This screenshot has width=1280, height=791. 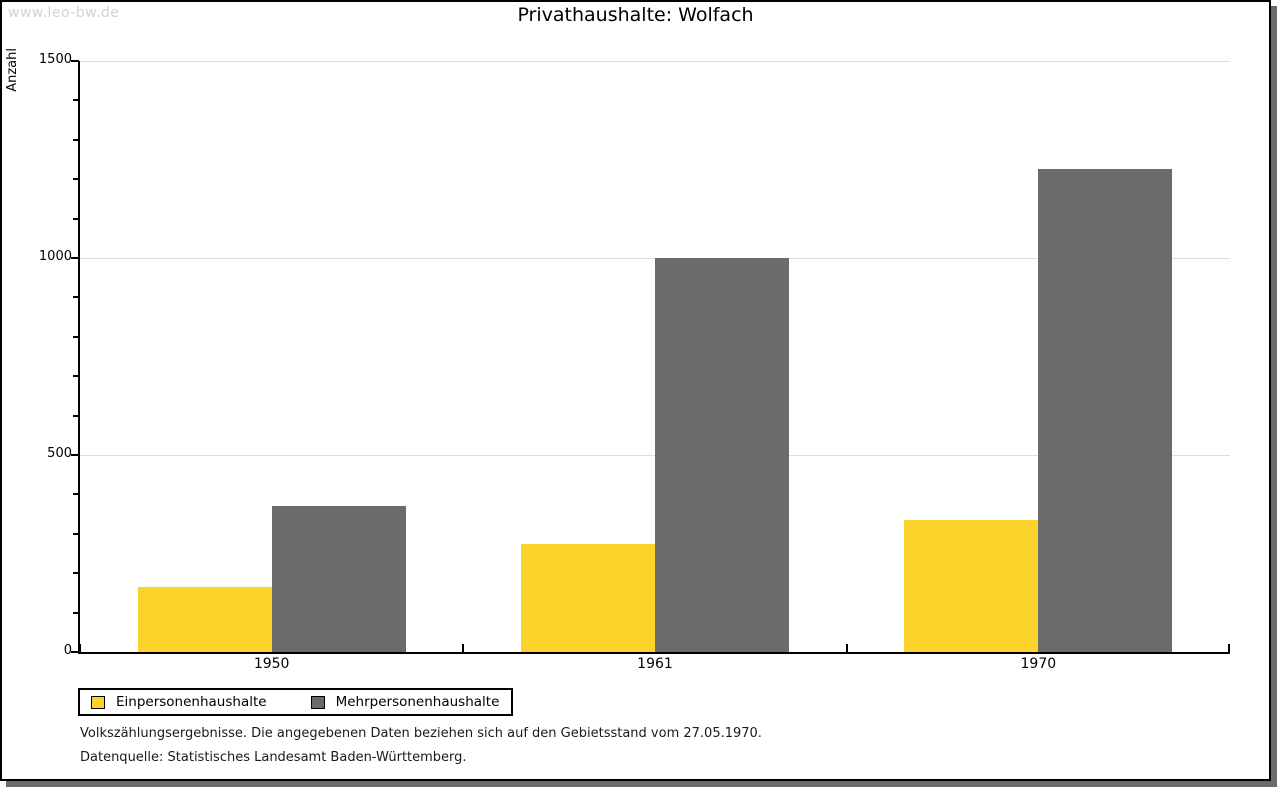 I want to click on y-tick-label-1000: 1000, so click(x=55, y=256).